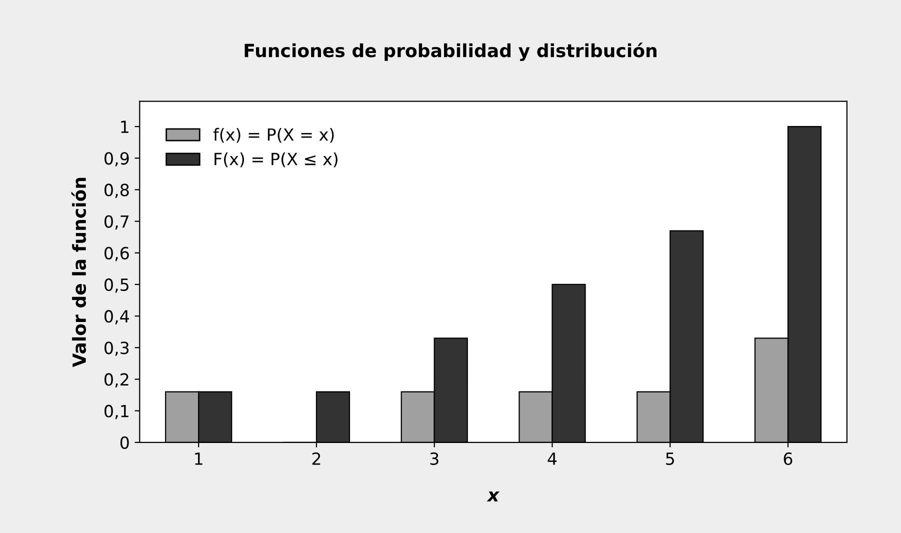 This screenshot has width=901, height=533. What do you see at coordinates (116, 285) in the screenshot?
I see `y-tick-label: 0,5` at bounding box center [116, 285].